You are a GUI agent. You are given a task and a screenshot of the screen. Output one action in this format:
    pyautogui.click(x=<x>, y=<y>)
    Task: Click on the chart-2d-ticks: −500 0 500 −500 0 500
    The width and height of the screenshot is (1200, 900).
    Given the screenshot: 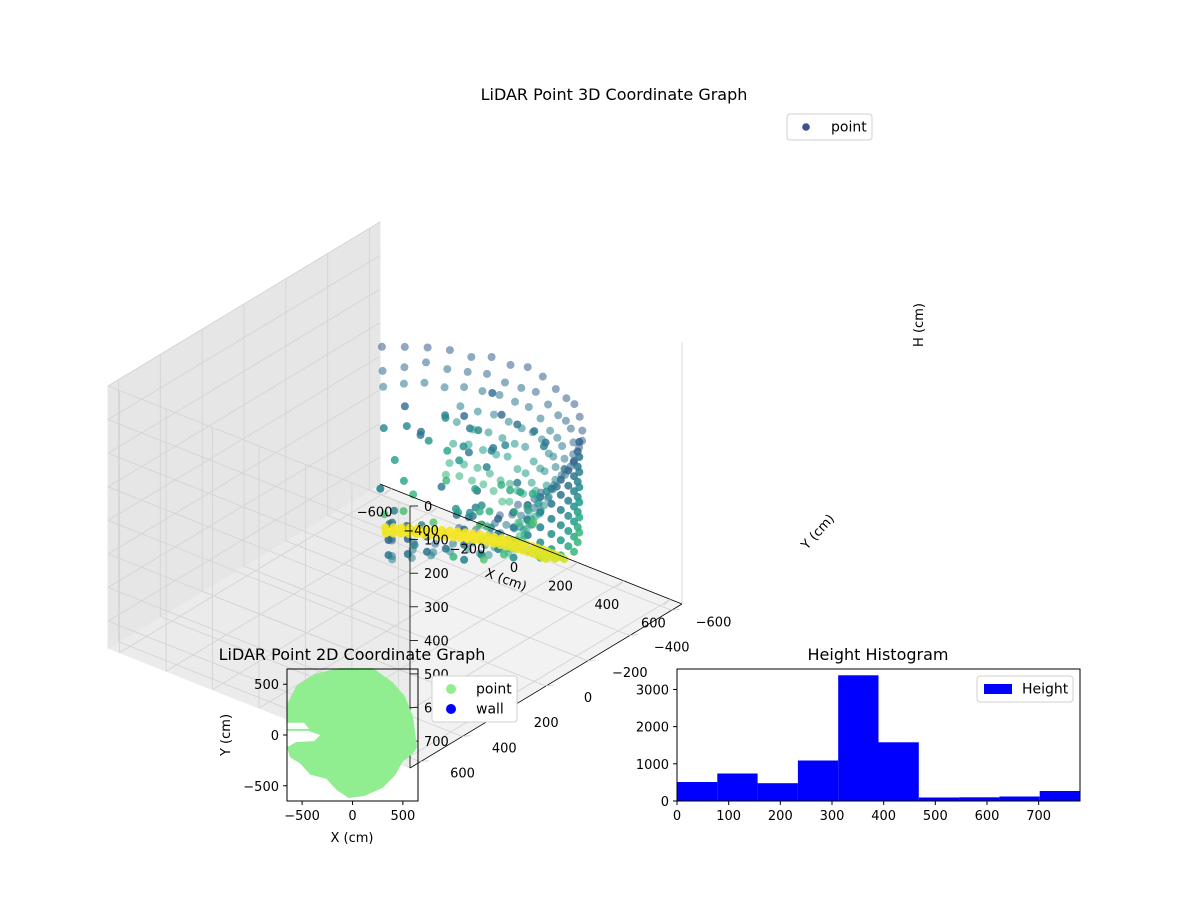 What is the action you would take?
    pyautogui.click(x=329, y=751)
    